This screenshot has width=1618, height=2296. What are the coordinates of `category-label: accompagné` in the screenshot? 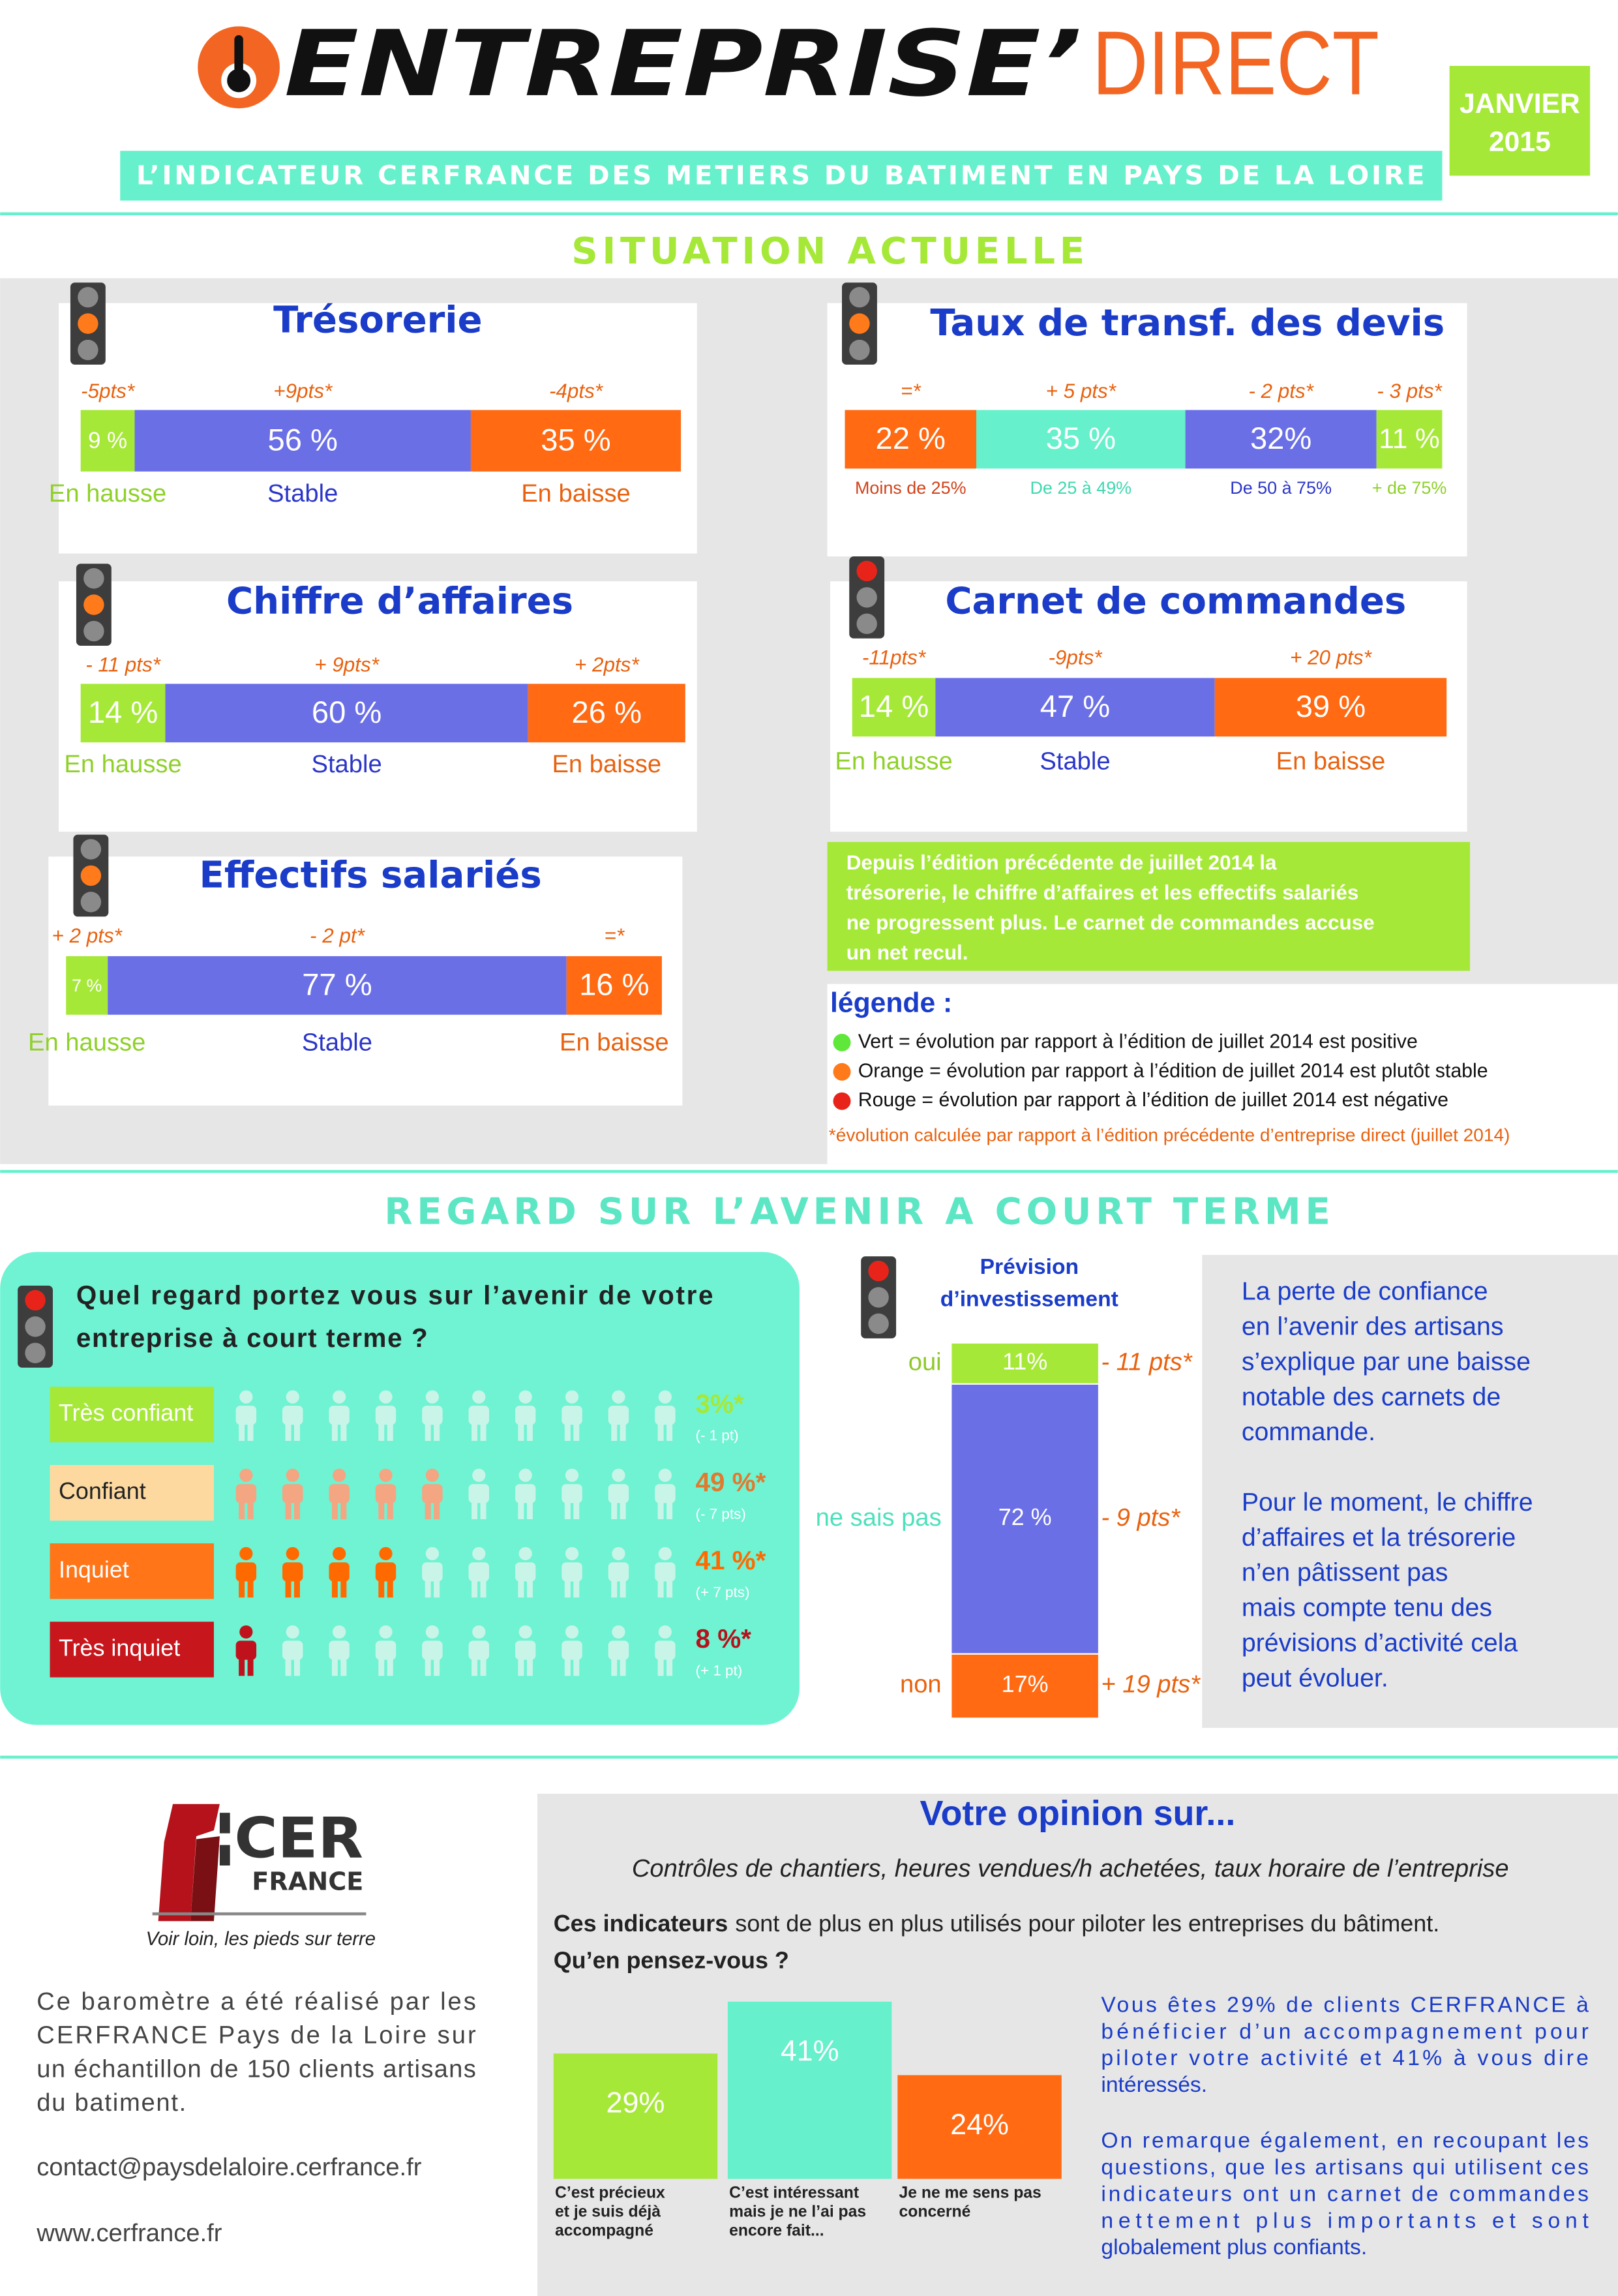 It's located at (604, 2231).